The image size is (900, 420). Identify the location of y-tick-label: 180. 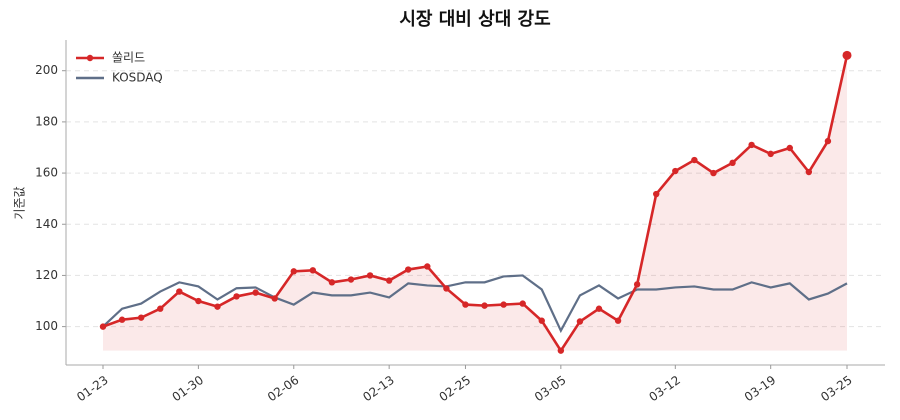
(46, 121).